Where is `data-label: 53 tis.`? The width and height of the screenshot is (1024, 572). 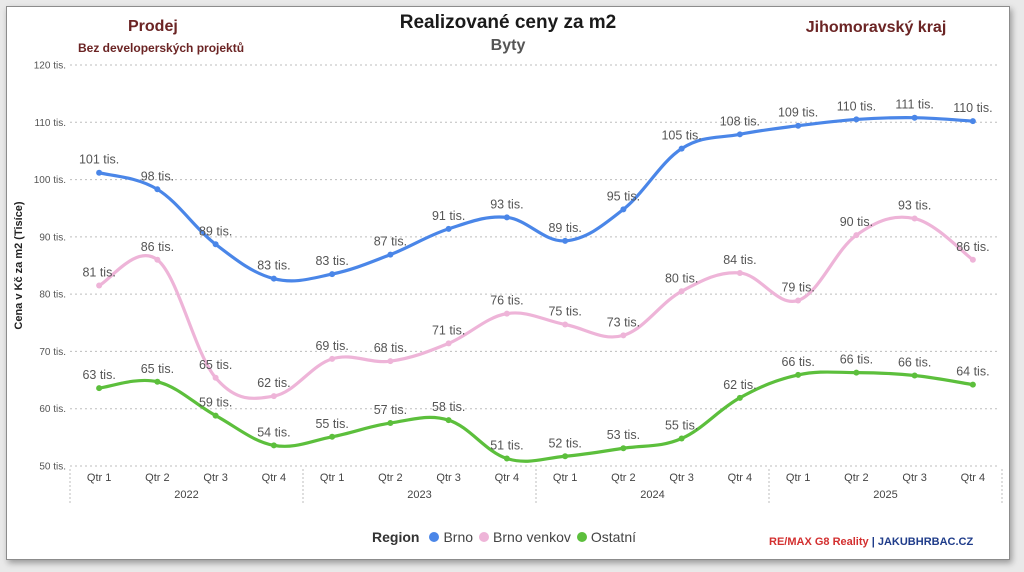
data-label: 53 tis. is located at coordinates (623, 435).